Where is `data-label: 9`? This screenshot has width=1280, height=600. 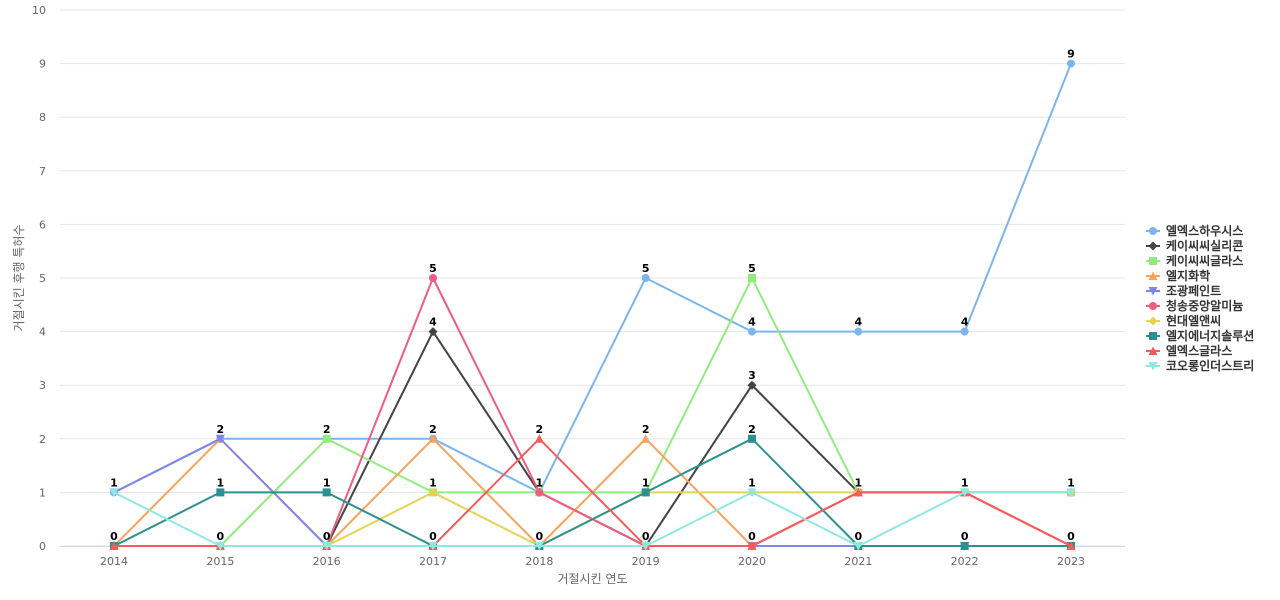 data-label: 9 is located at coordinates (1071, 54).